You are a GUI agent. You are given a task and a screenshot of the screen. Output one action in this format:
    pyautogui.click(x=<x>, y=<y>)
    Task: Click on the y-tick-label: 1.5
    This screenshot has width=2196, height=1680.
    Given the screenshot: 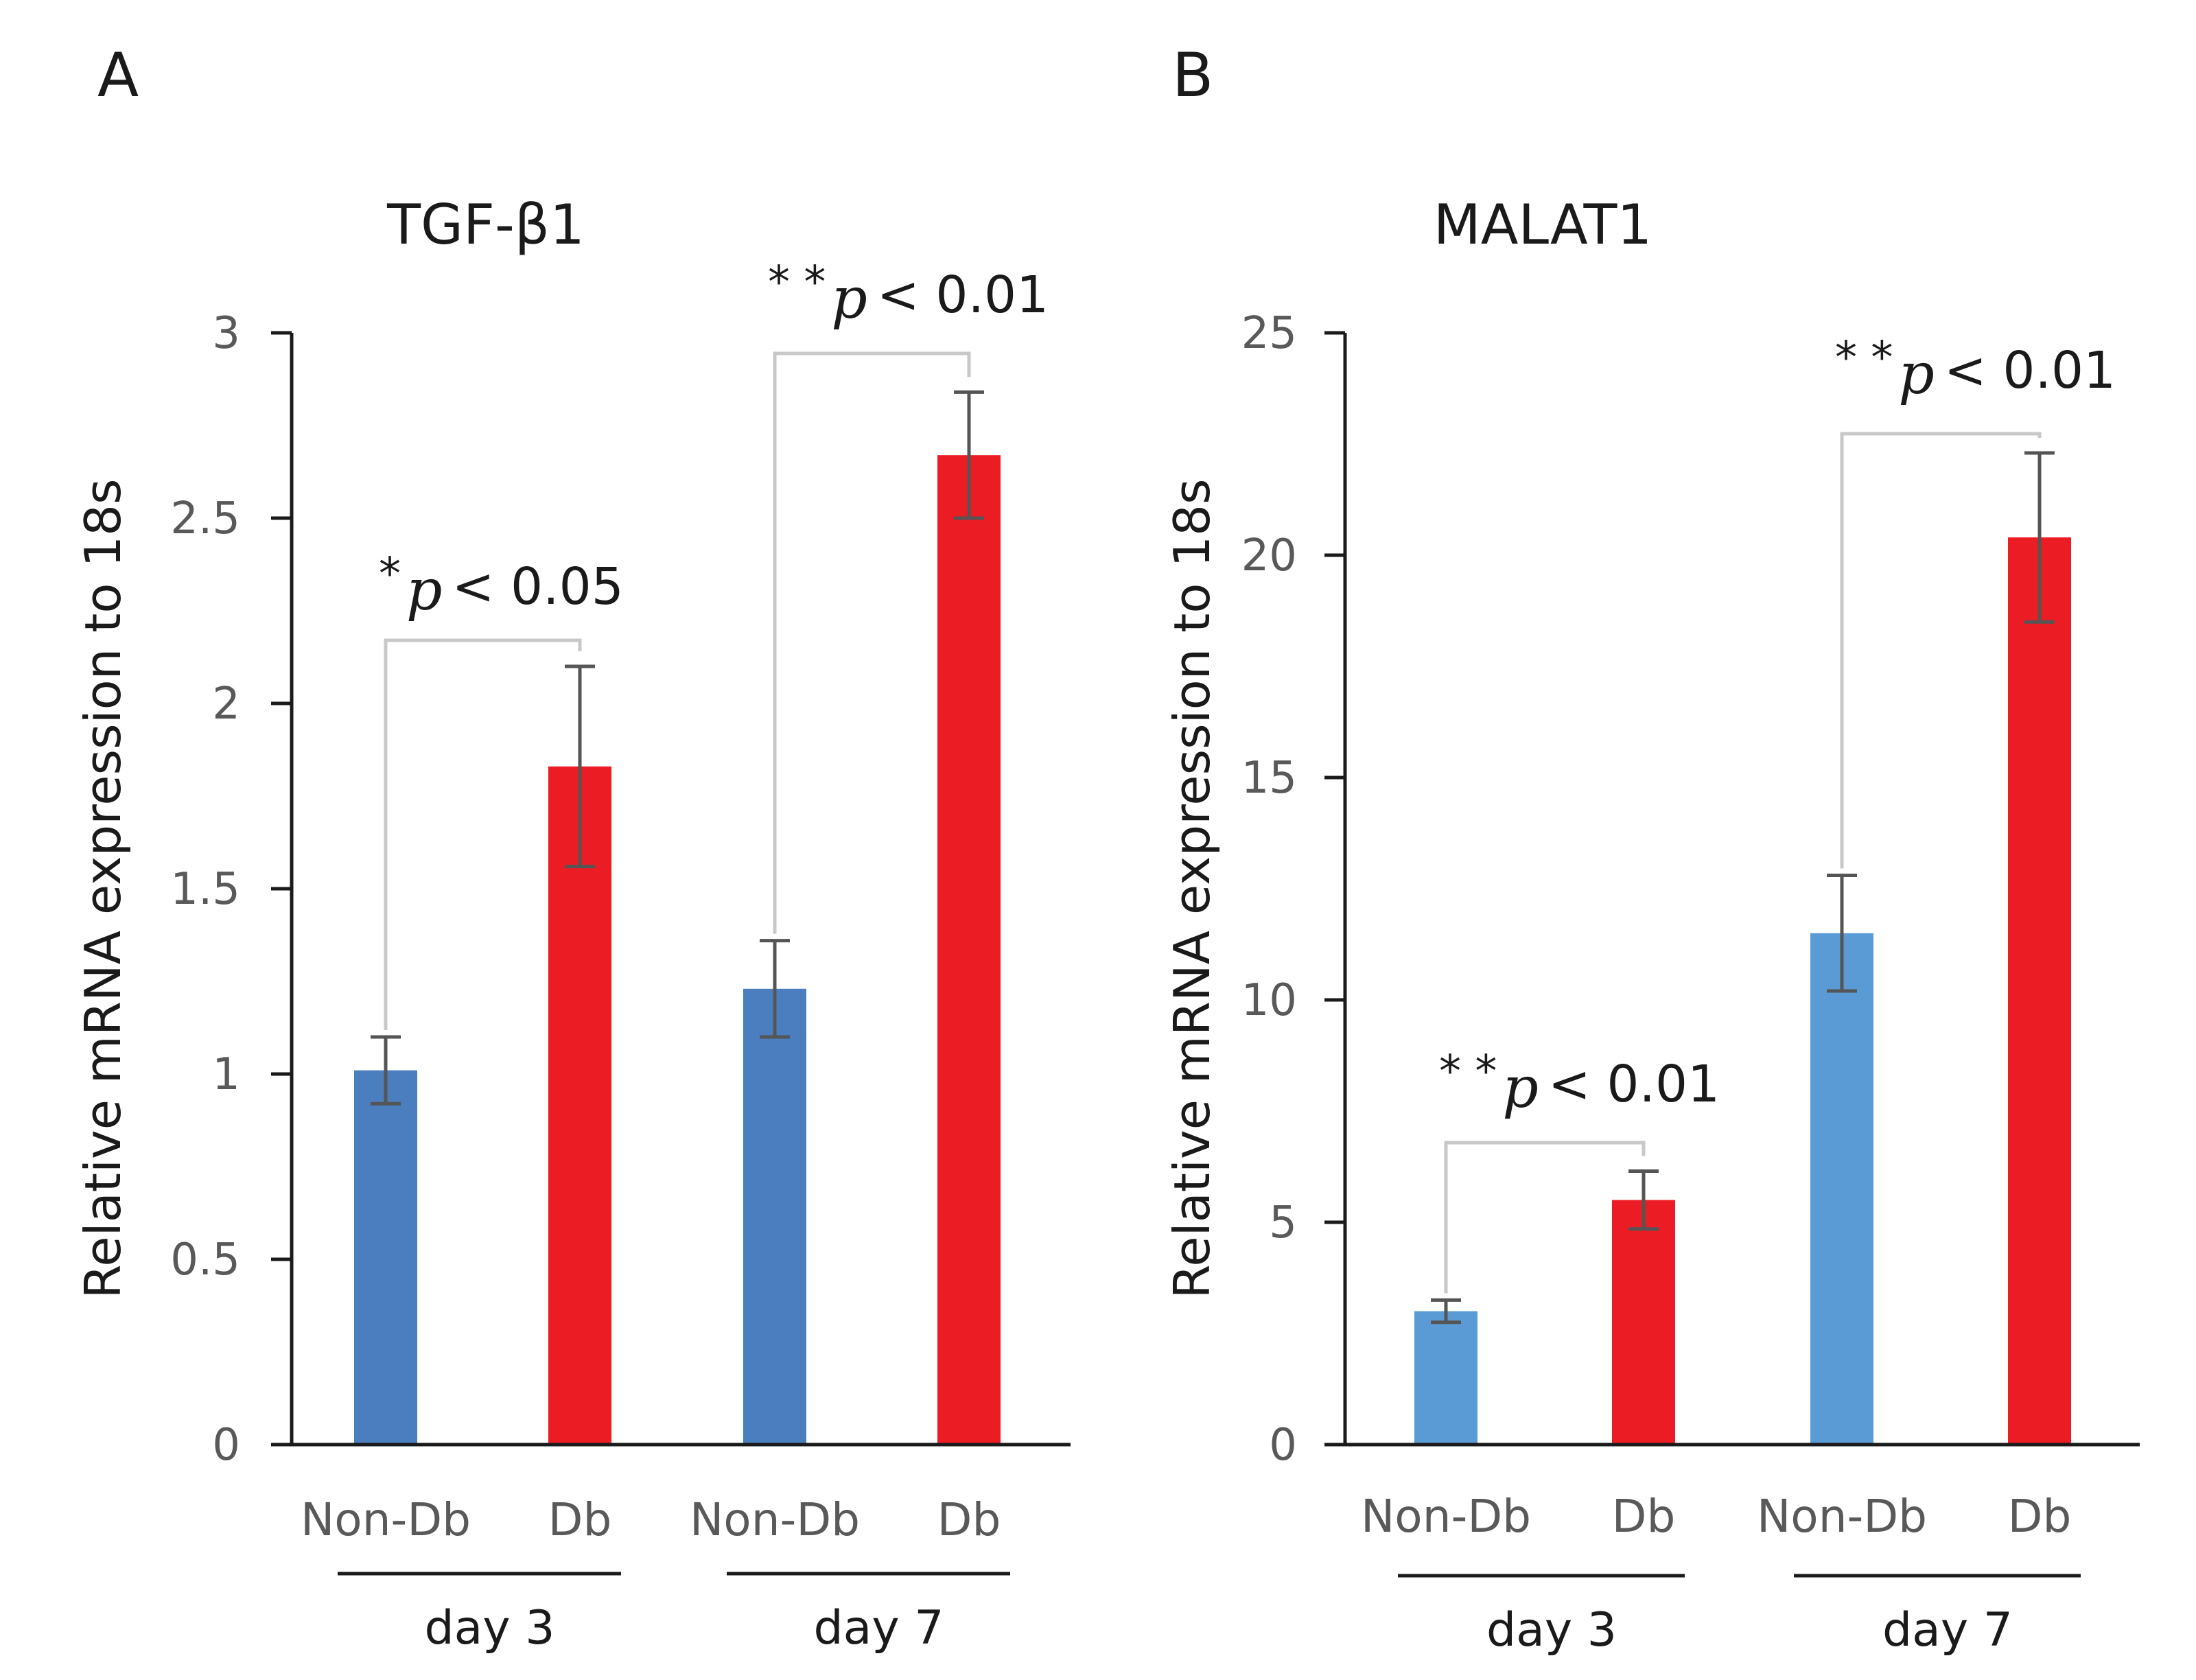 What is the action you would take?
    pyautogui.click(x=205, y=889)
    